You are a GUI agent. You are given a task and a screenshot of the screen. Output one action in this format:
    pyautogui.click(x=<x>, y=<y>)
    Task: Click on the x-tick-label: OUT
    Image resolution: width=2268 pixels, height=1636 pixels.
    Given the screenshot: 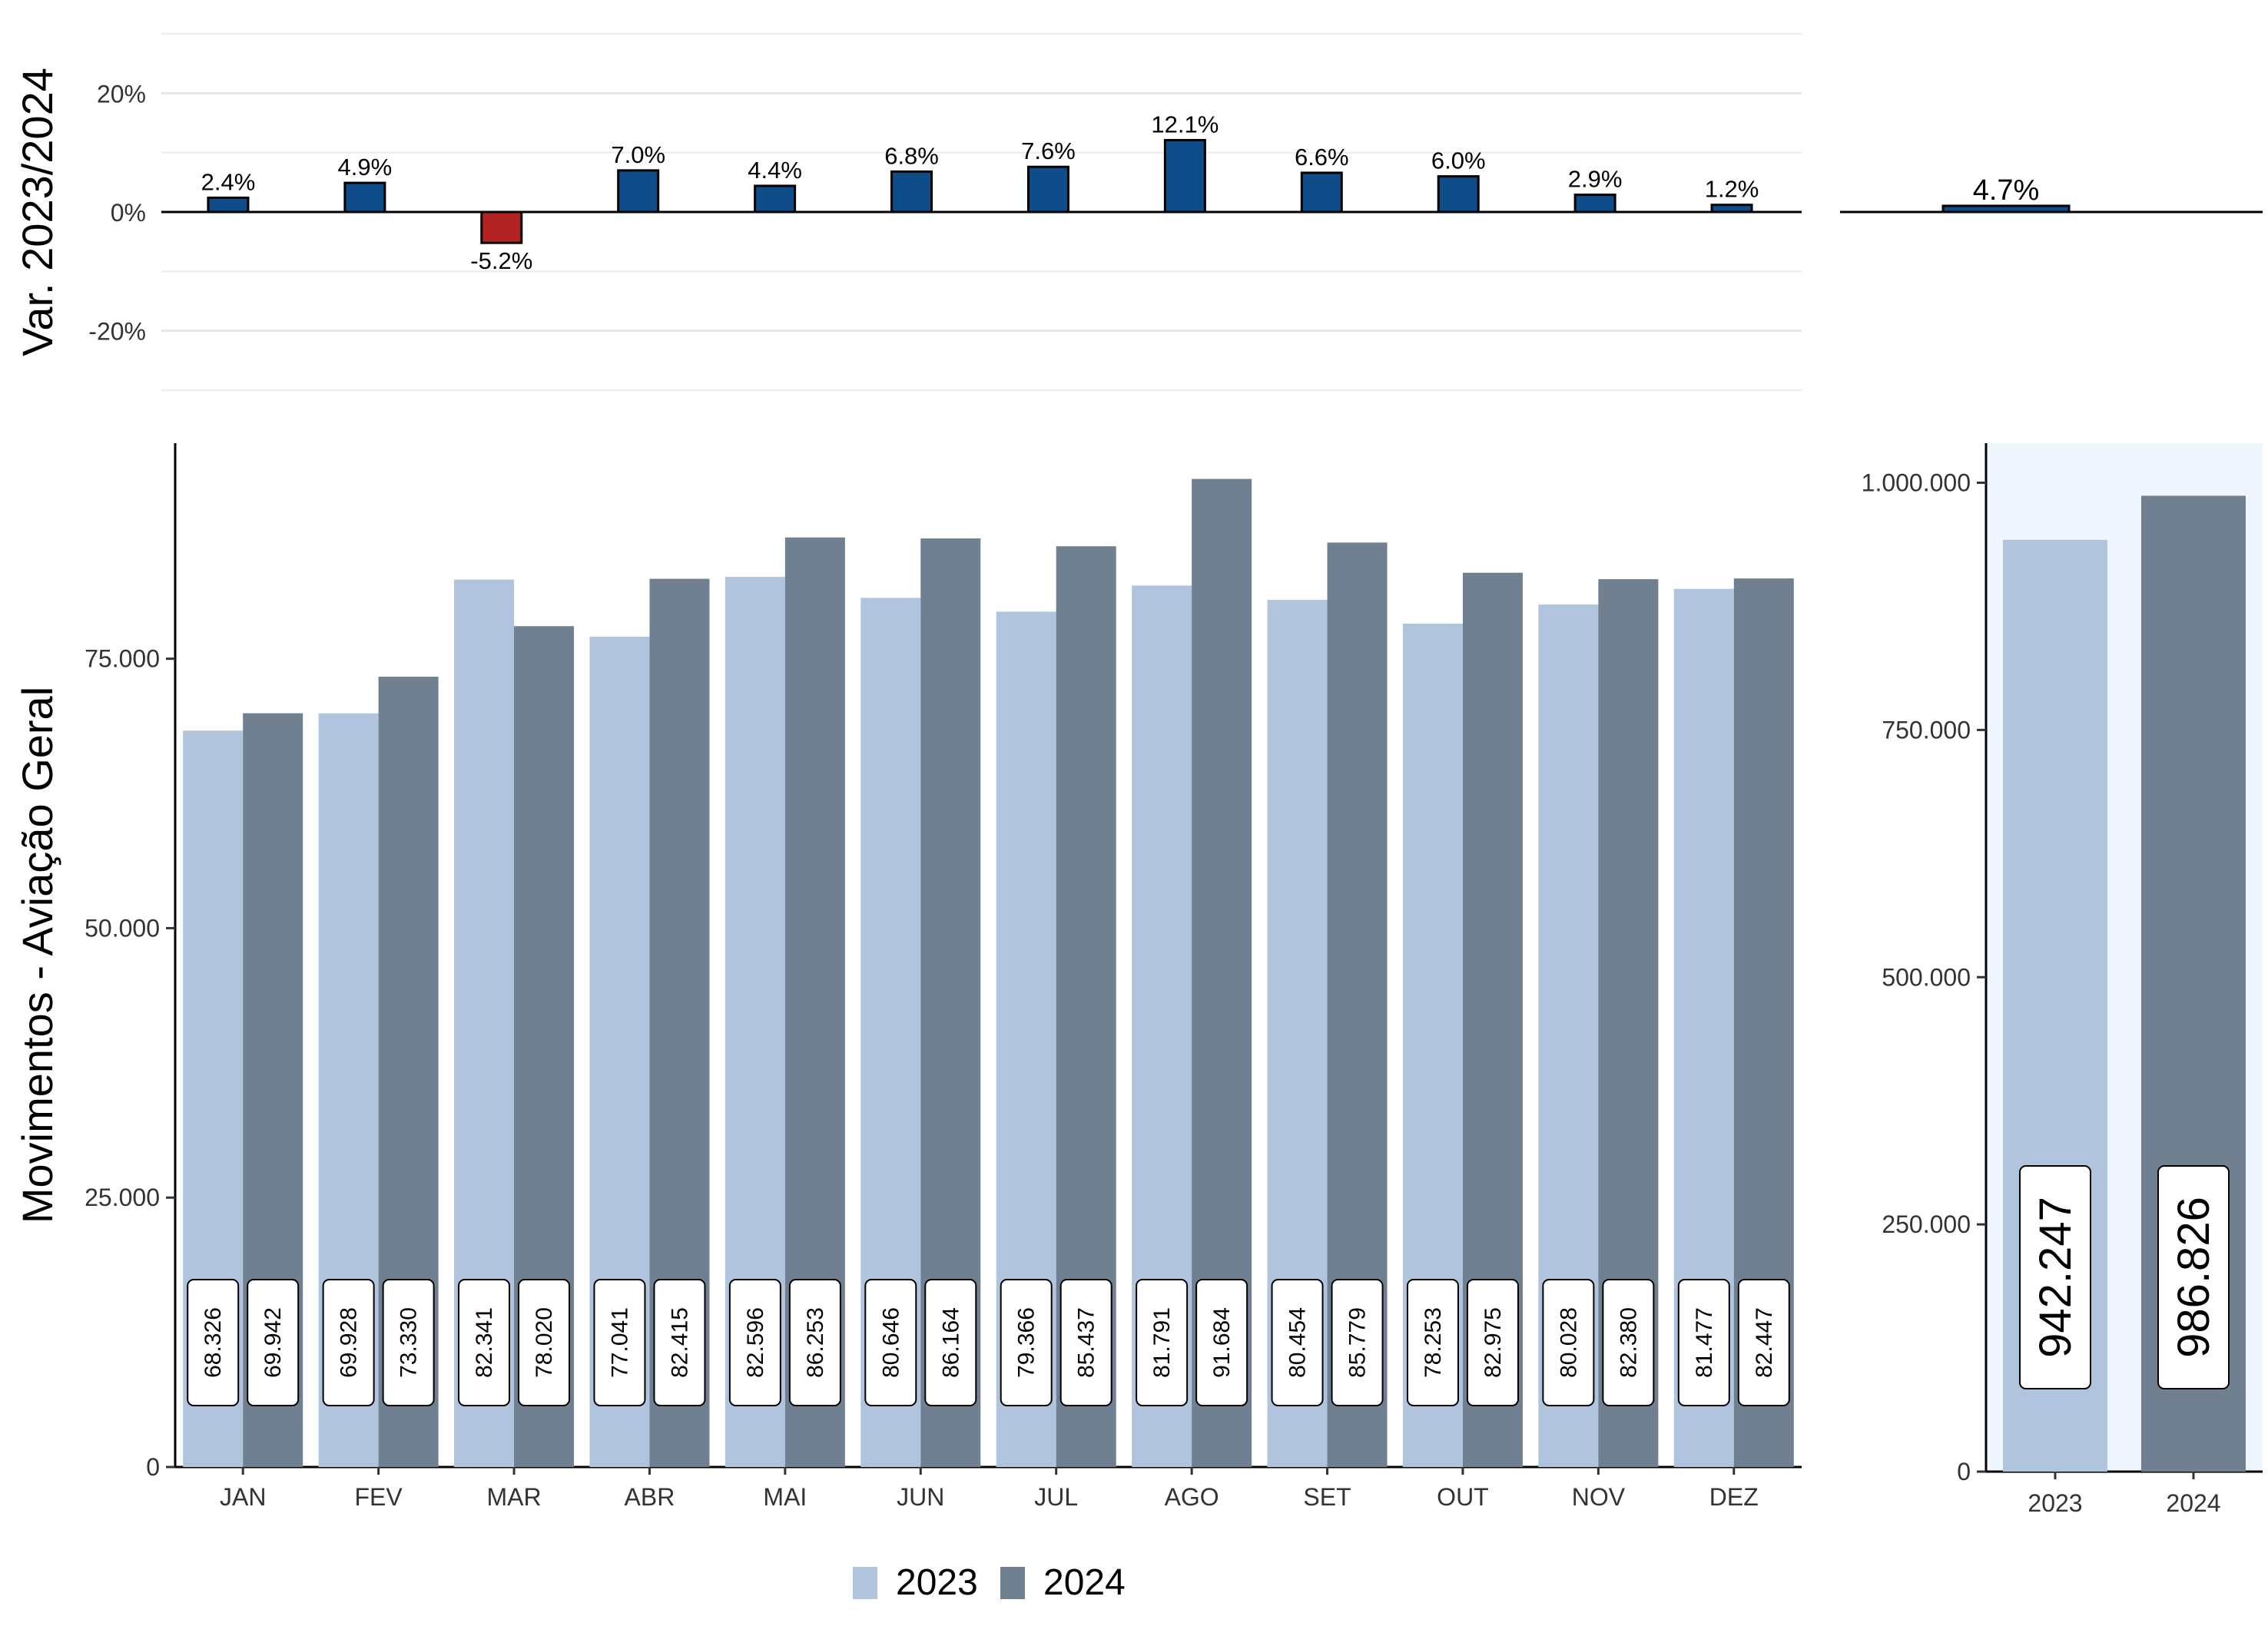 What is the action you would take?
    pyautogui.click(x=1463, y=1497)
    